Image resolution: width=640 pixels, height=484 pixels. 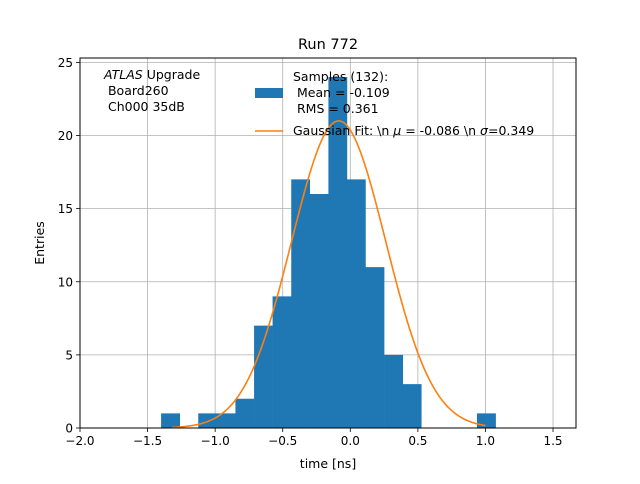 What do you see at coordinates (341, 92) in the screenshot?
I see `legend-samples-line-2: Mean = -0.109` at bounding box center [341, 92].